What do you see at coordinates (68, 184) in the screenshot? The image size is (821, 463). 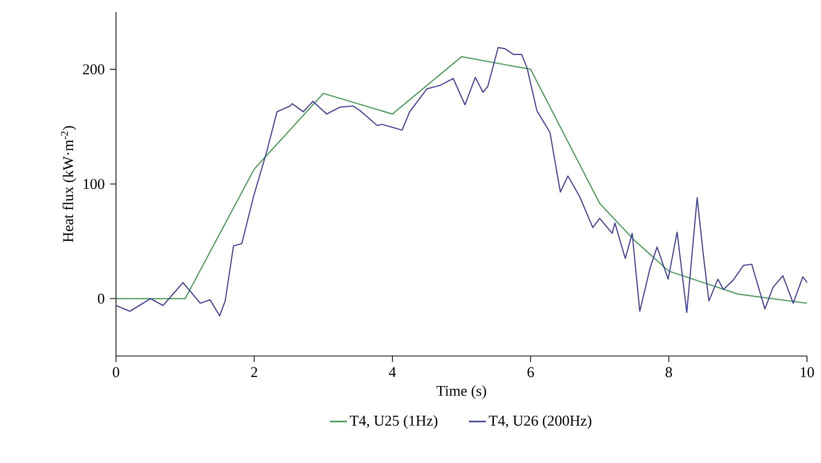 I see `y-axis-title: Heat flux (kW·m$^{-2}$)` at bounding box center [68, 184].